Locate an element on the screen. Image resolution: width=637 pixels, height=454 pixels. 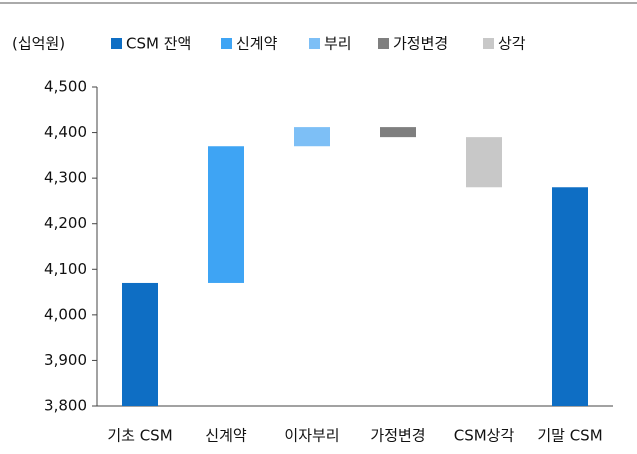
legend-label: 가정변경 is located at coordinates (420, 44).